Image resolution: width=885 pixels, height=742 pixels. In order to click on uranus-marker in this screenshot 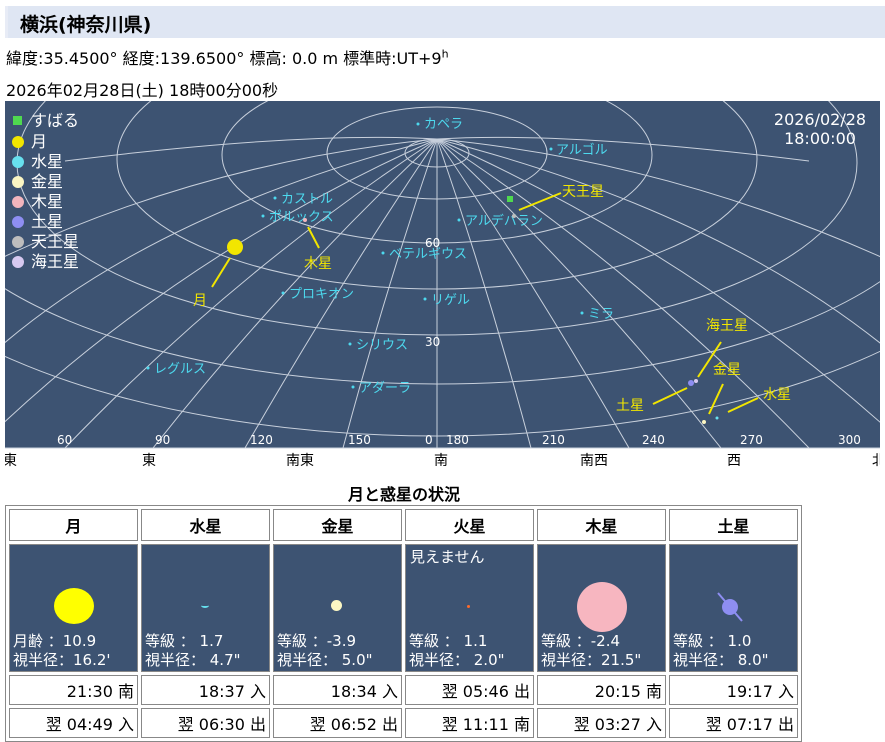, I will do `click(514, 216)`.